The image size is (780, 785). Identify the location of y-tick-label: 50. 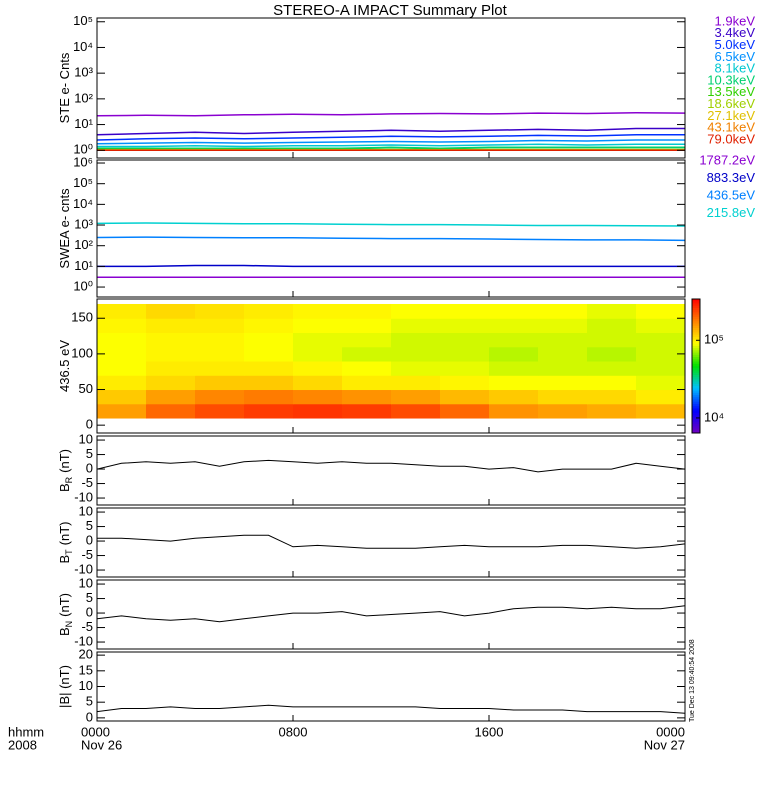
(86, 388).